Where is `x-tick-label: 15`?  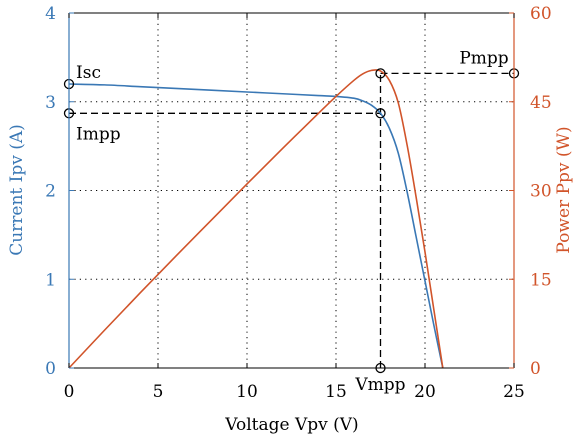
x-tick-label: 15 is located at coordinates (336, 392).